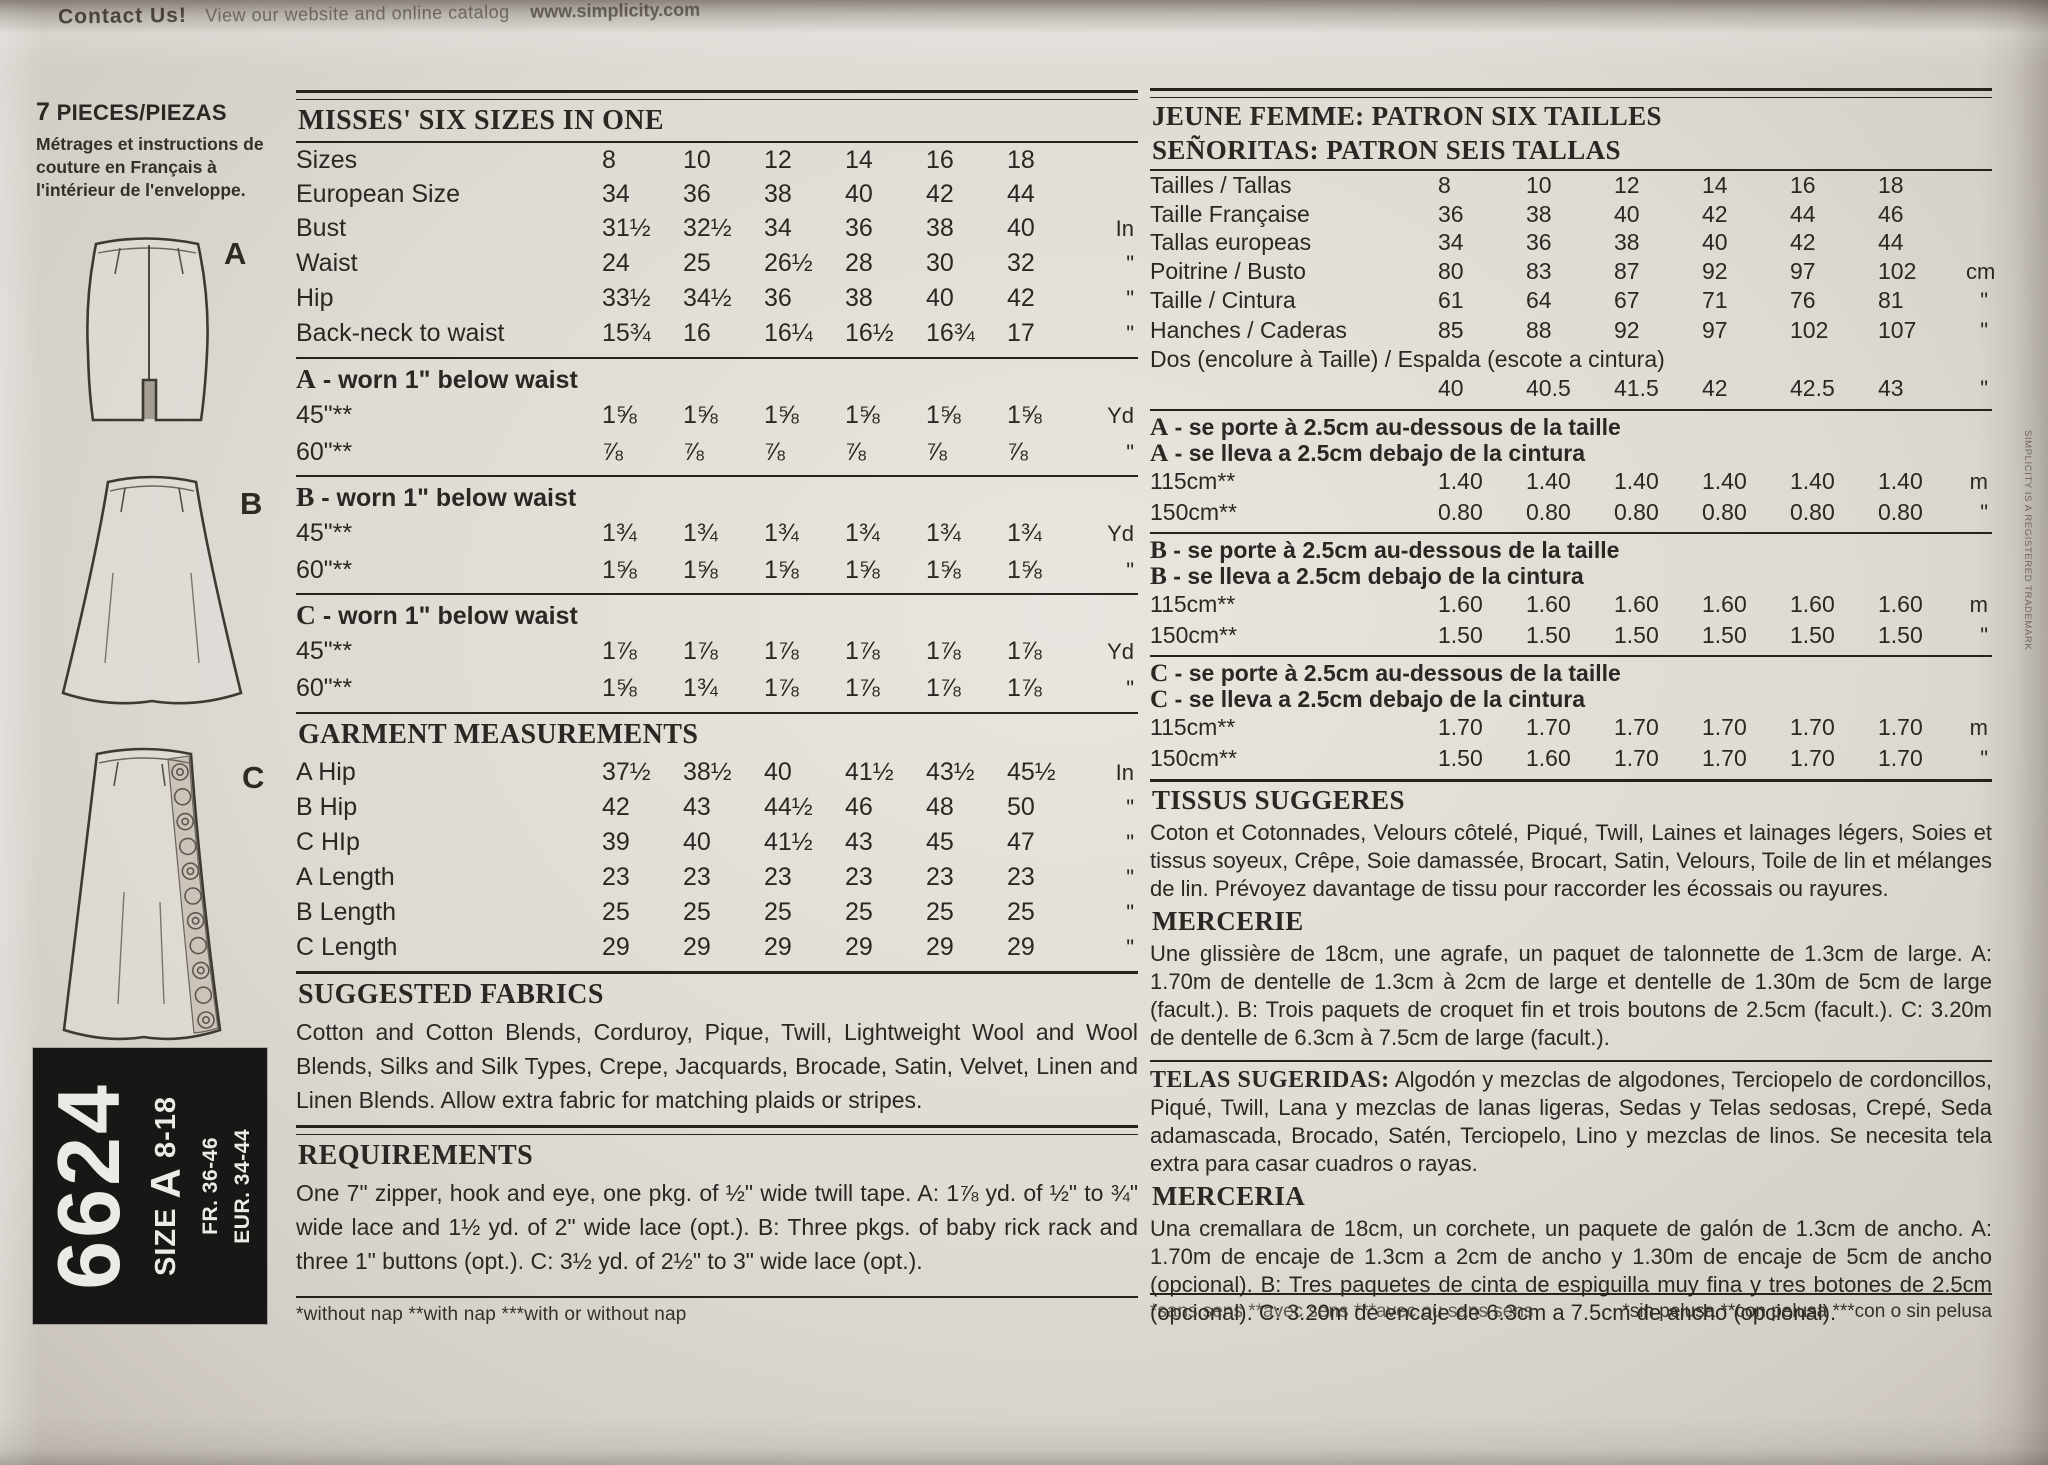 This screenshot has width=2048, height=1465. Describe the element at coordinates (1571, 301) in the screenshot. I see `table-row: Taille / Cintura 61 64 67 71 76 81 "` at that location.